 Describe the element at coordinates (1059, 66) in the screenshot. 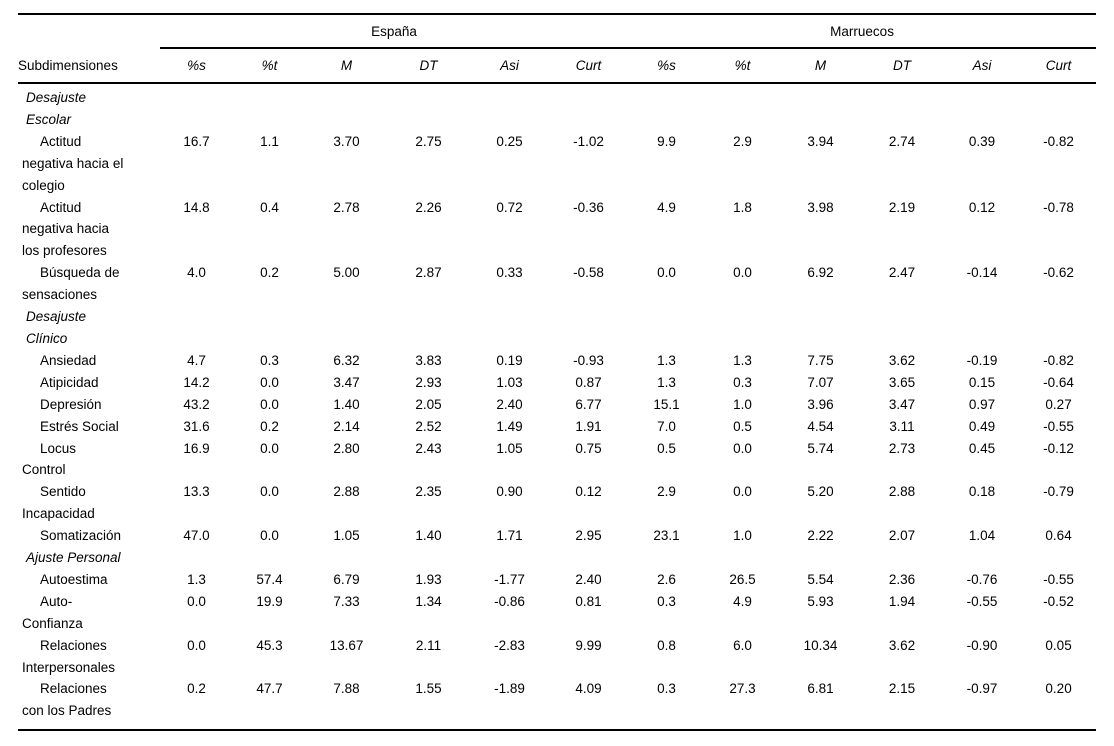

I see `column-header-marruecos-curt: Curt` at that location.